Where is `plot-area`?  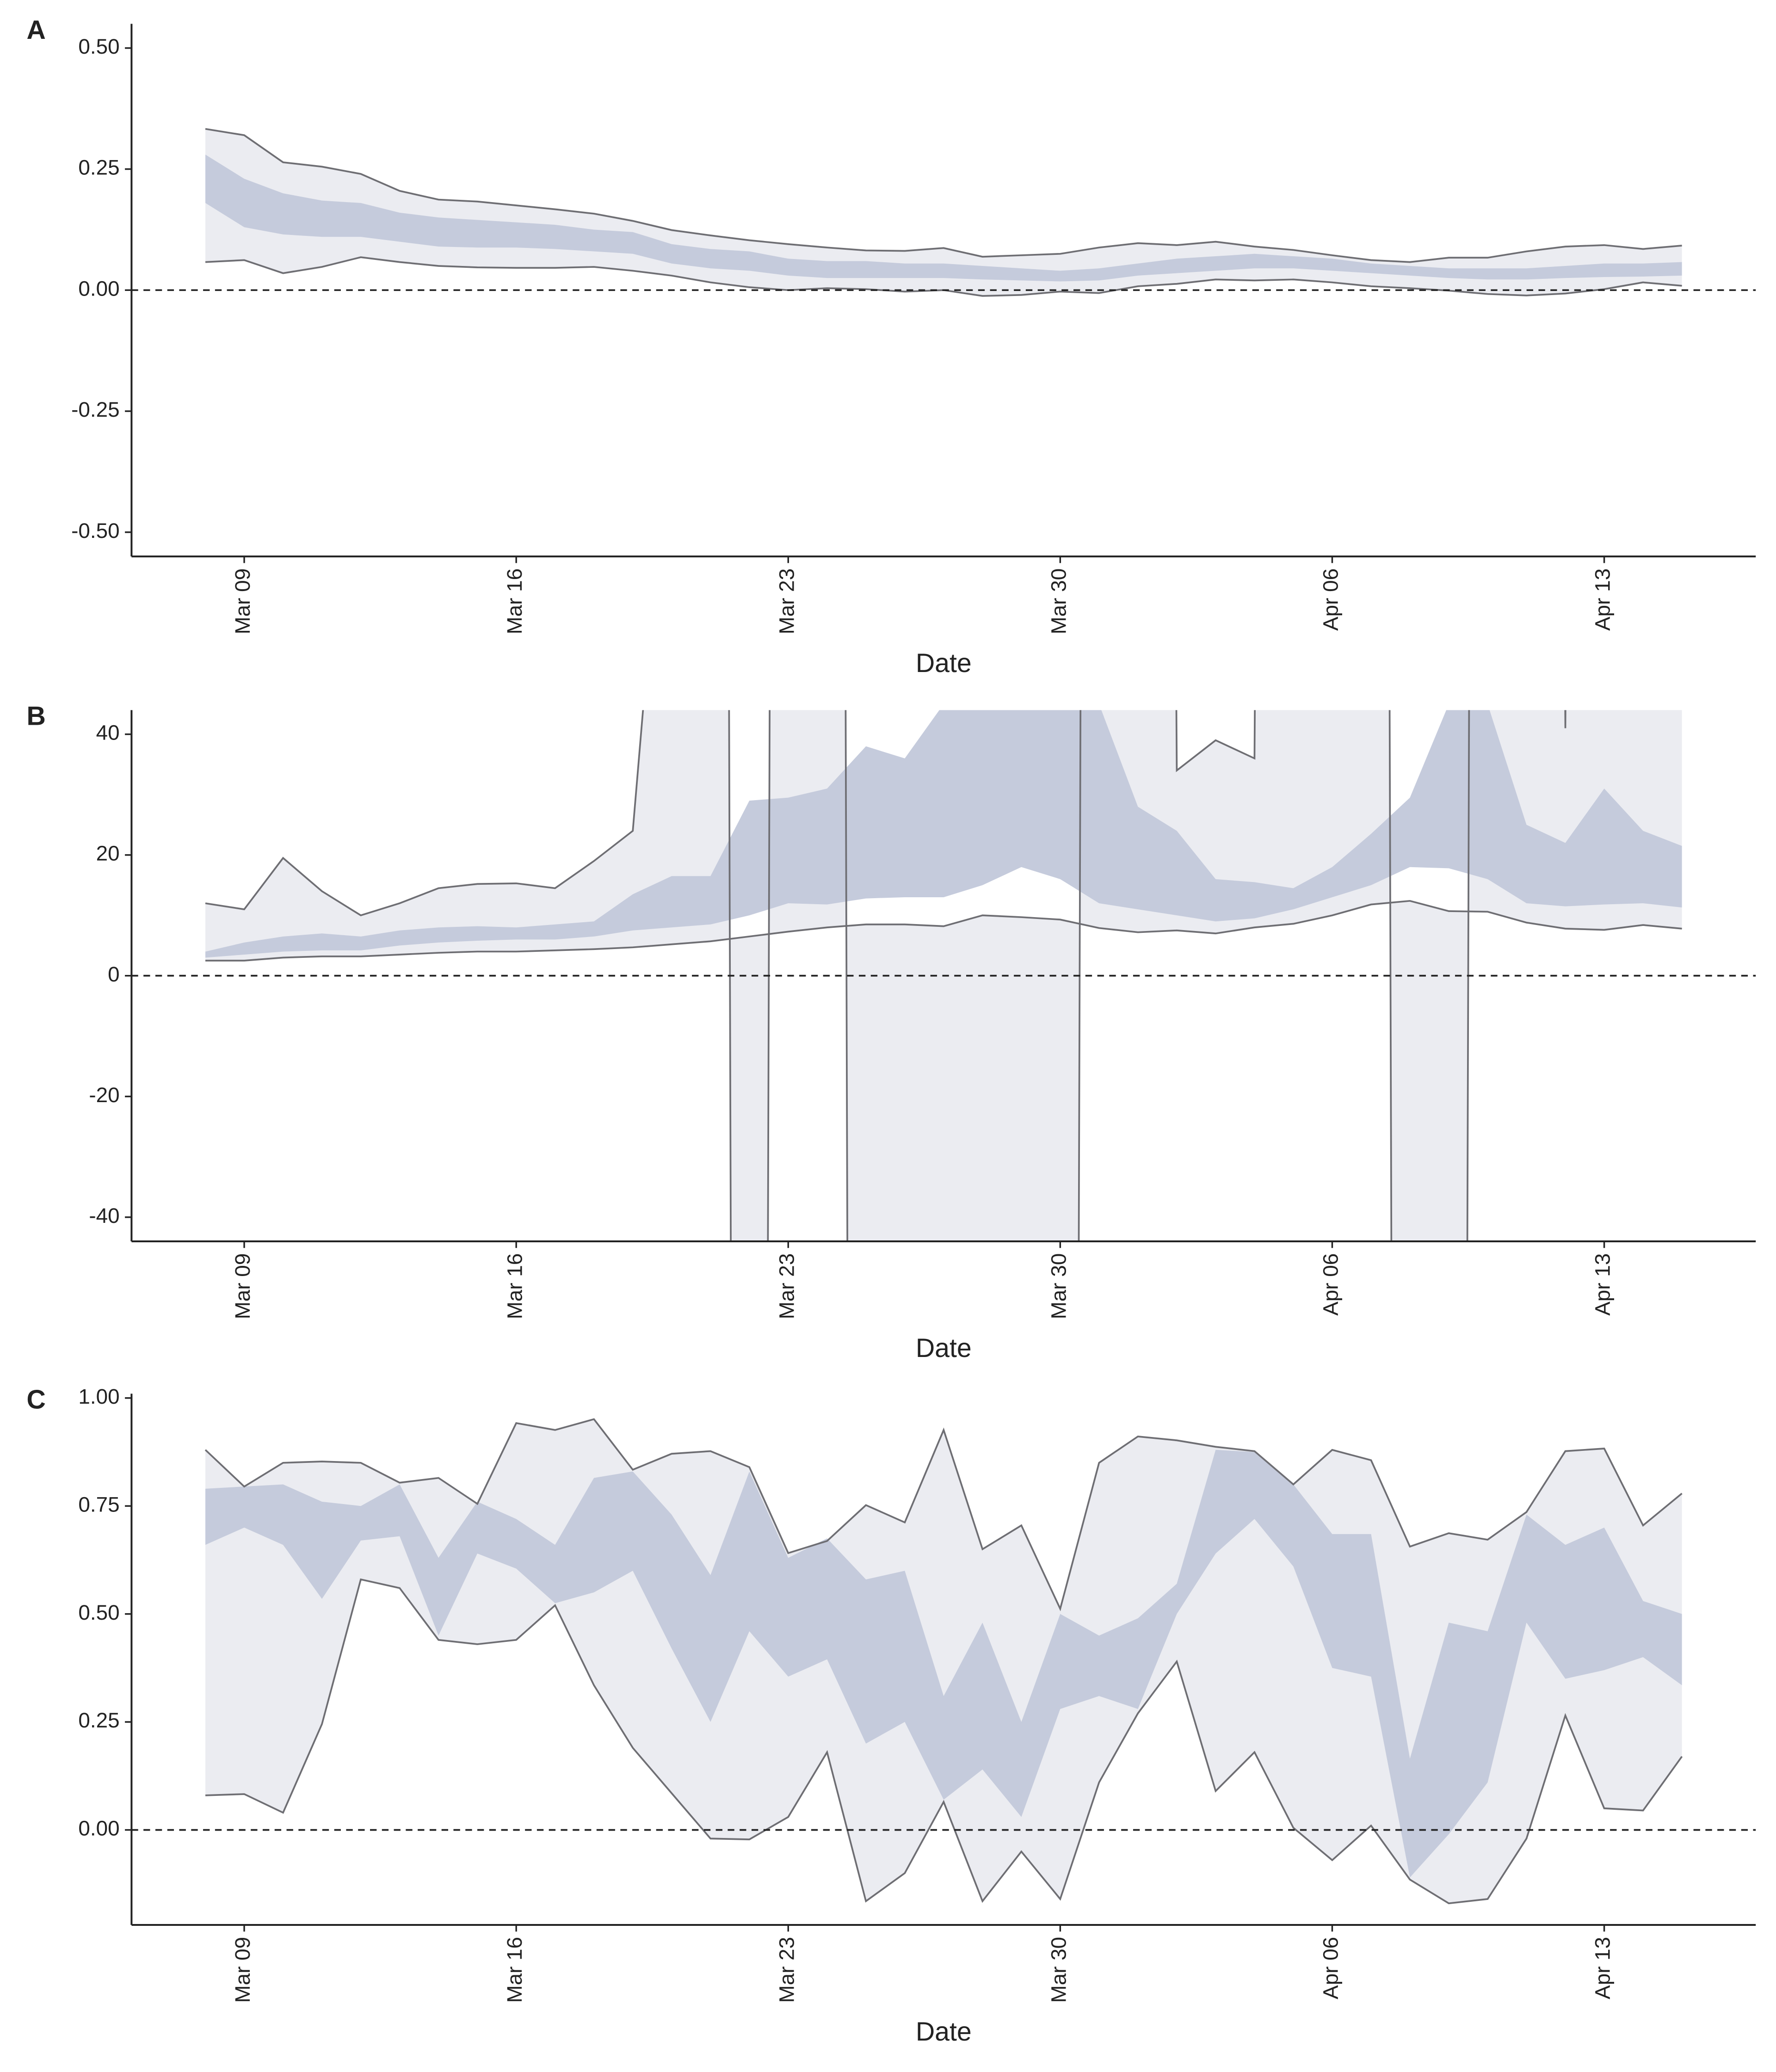 plot-area is located at coordinates (943, 213).